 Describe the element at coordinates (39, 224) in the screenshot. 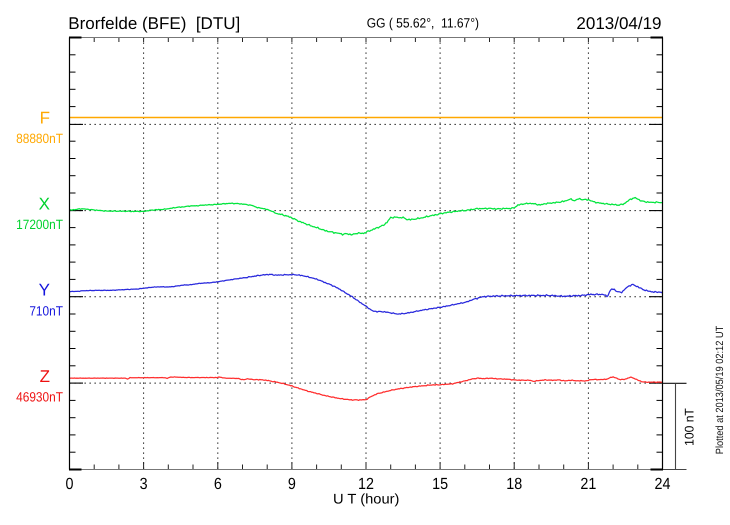

I see `svg-text: 17200nT` at that location.